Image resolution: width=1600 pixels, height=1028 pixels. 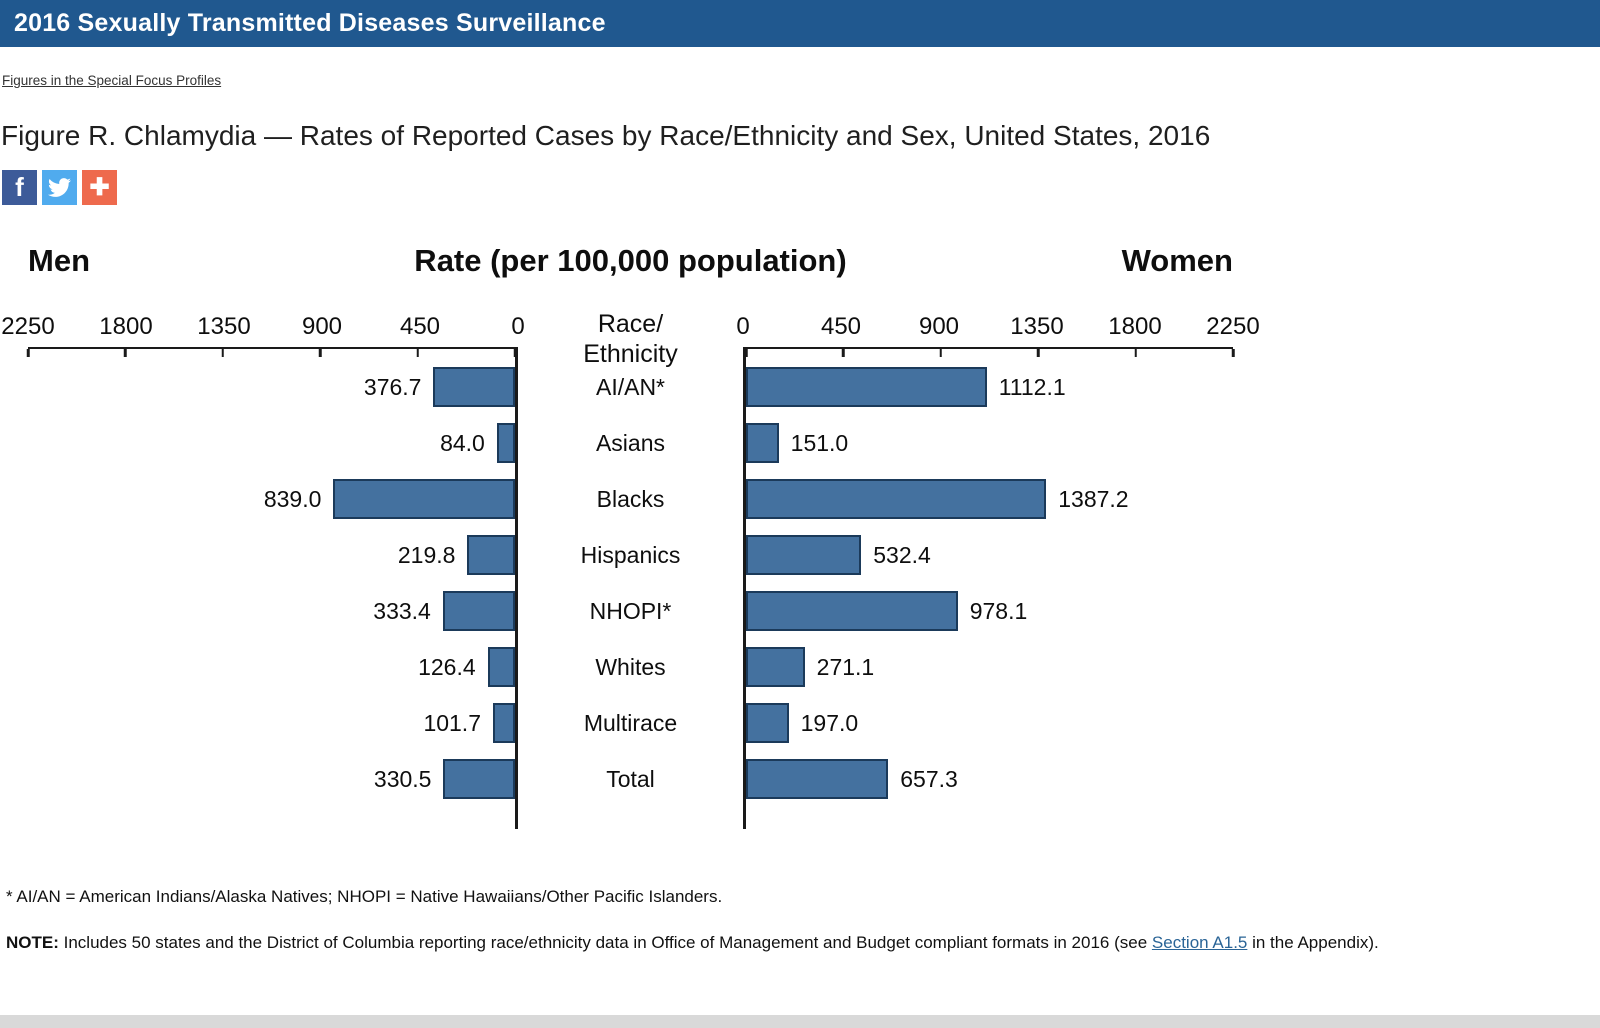 What do you see at coordinates (112, 80) in the screenshot?
I see `breadcrumb-link: Figures in the Special Focus Profiles` at bounding box center [112, 80].